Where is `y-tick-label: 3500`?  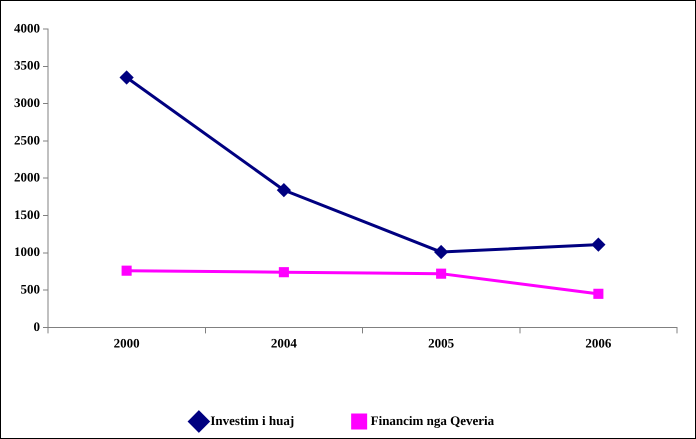 y-tick-label: 3500 is located at coordinates (27, 65).